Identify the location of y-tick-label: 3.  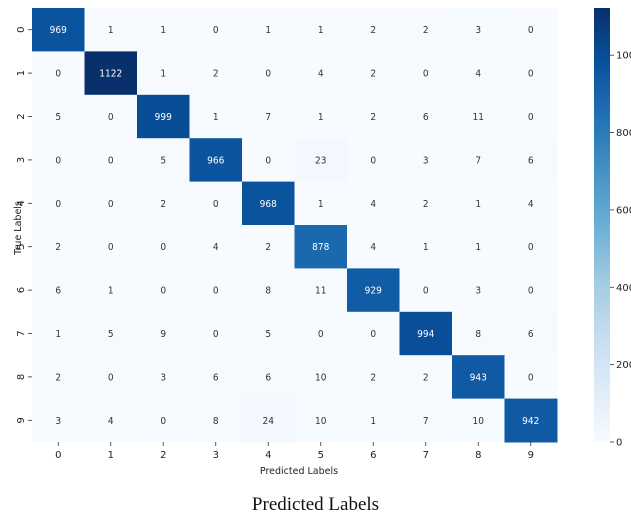
(21, 160).